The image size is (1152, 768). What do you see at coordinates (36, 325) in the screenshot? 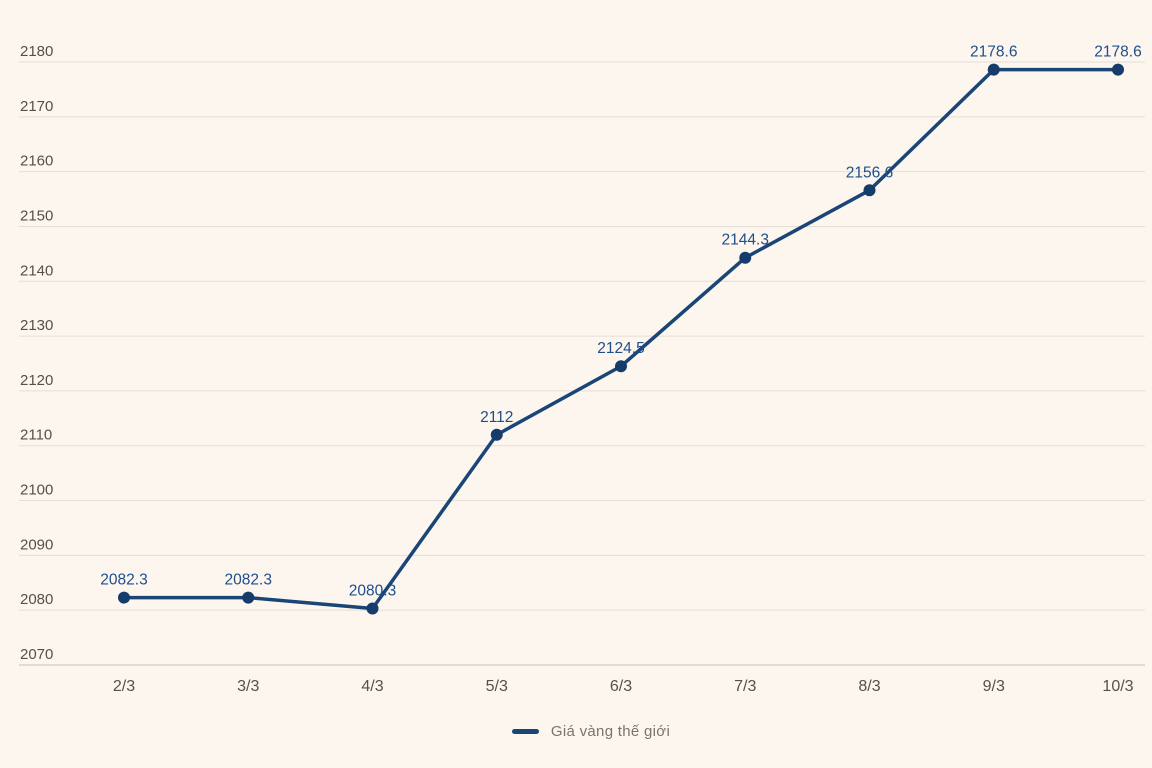
I see `y-axis-tick-label: 2130` at bounding box center [36, 325].